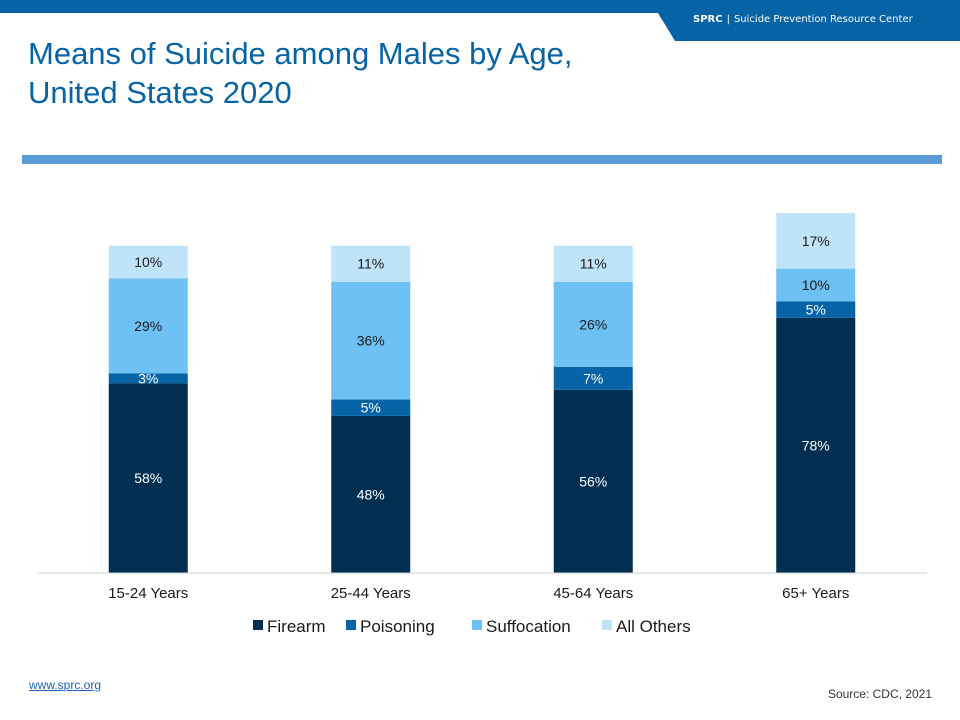 This screenshot has height=720, width=960. What do you see at coordinates (160, 92) in the screenshot?
I see `slide-title-line-2: United States 2020` at bounding box center [160, 92].